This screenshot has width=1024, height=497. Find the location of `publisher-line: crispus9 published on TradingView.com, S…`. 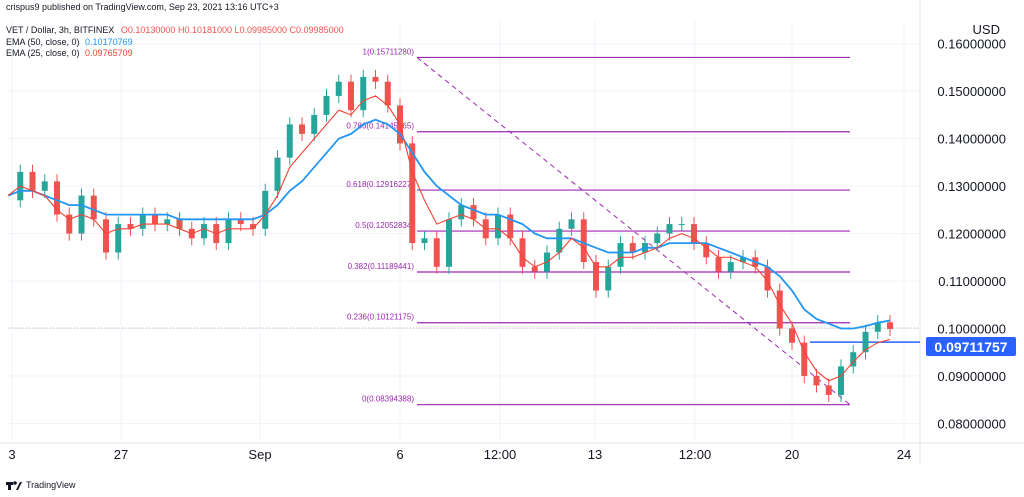

publisher-line: crispus9 published on TradingView.com, S… is located at coordinates (142, 7).